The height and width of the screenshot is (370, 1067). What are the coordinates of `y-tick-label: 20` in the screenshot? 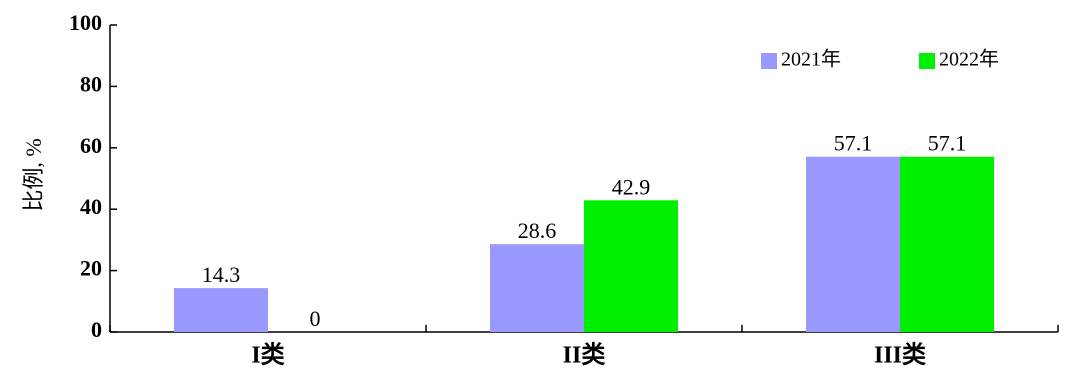 It's located at (91, 268).